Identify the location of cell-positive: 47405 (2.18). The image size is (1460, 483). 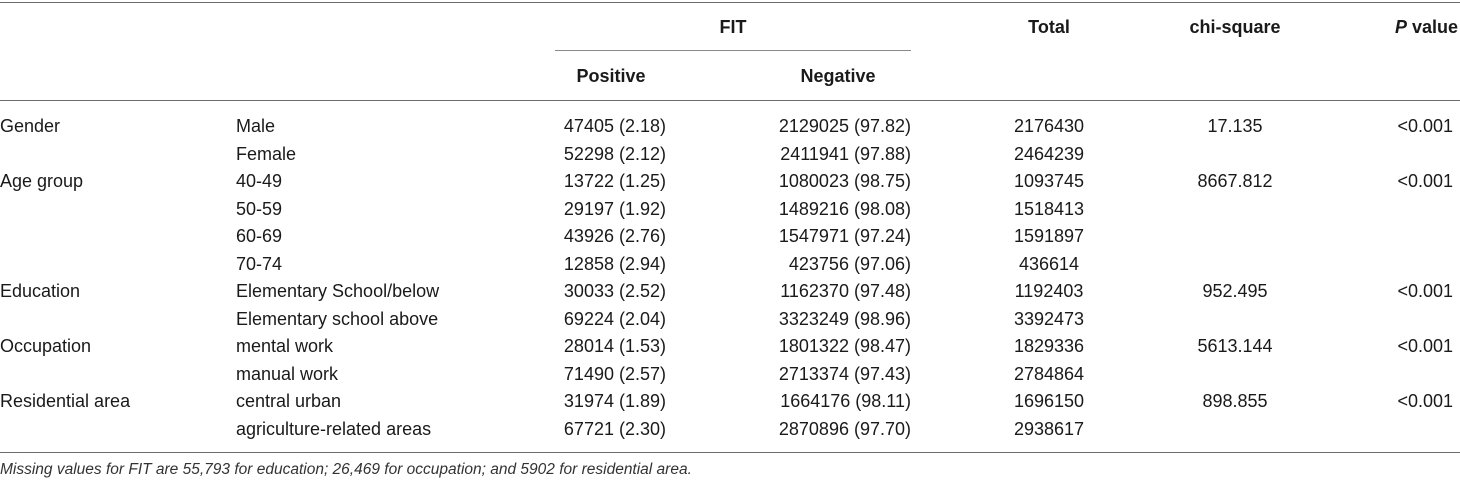
(614, 126).